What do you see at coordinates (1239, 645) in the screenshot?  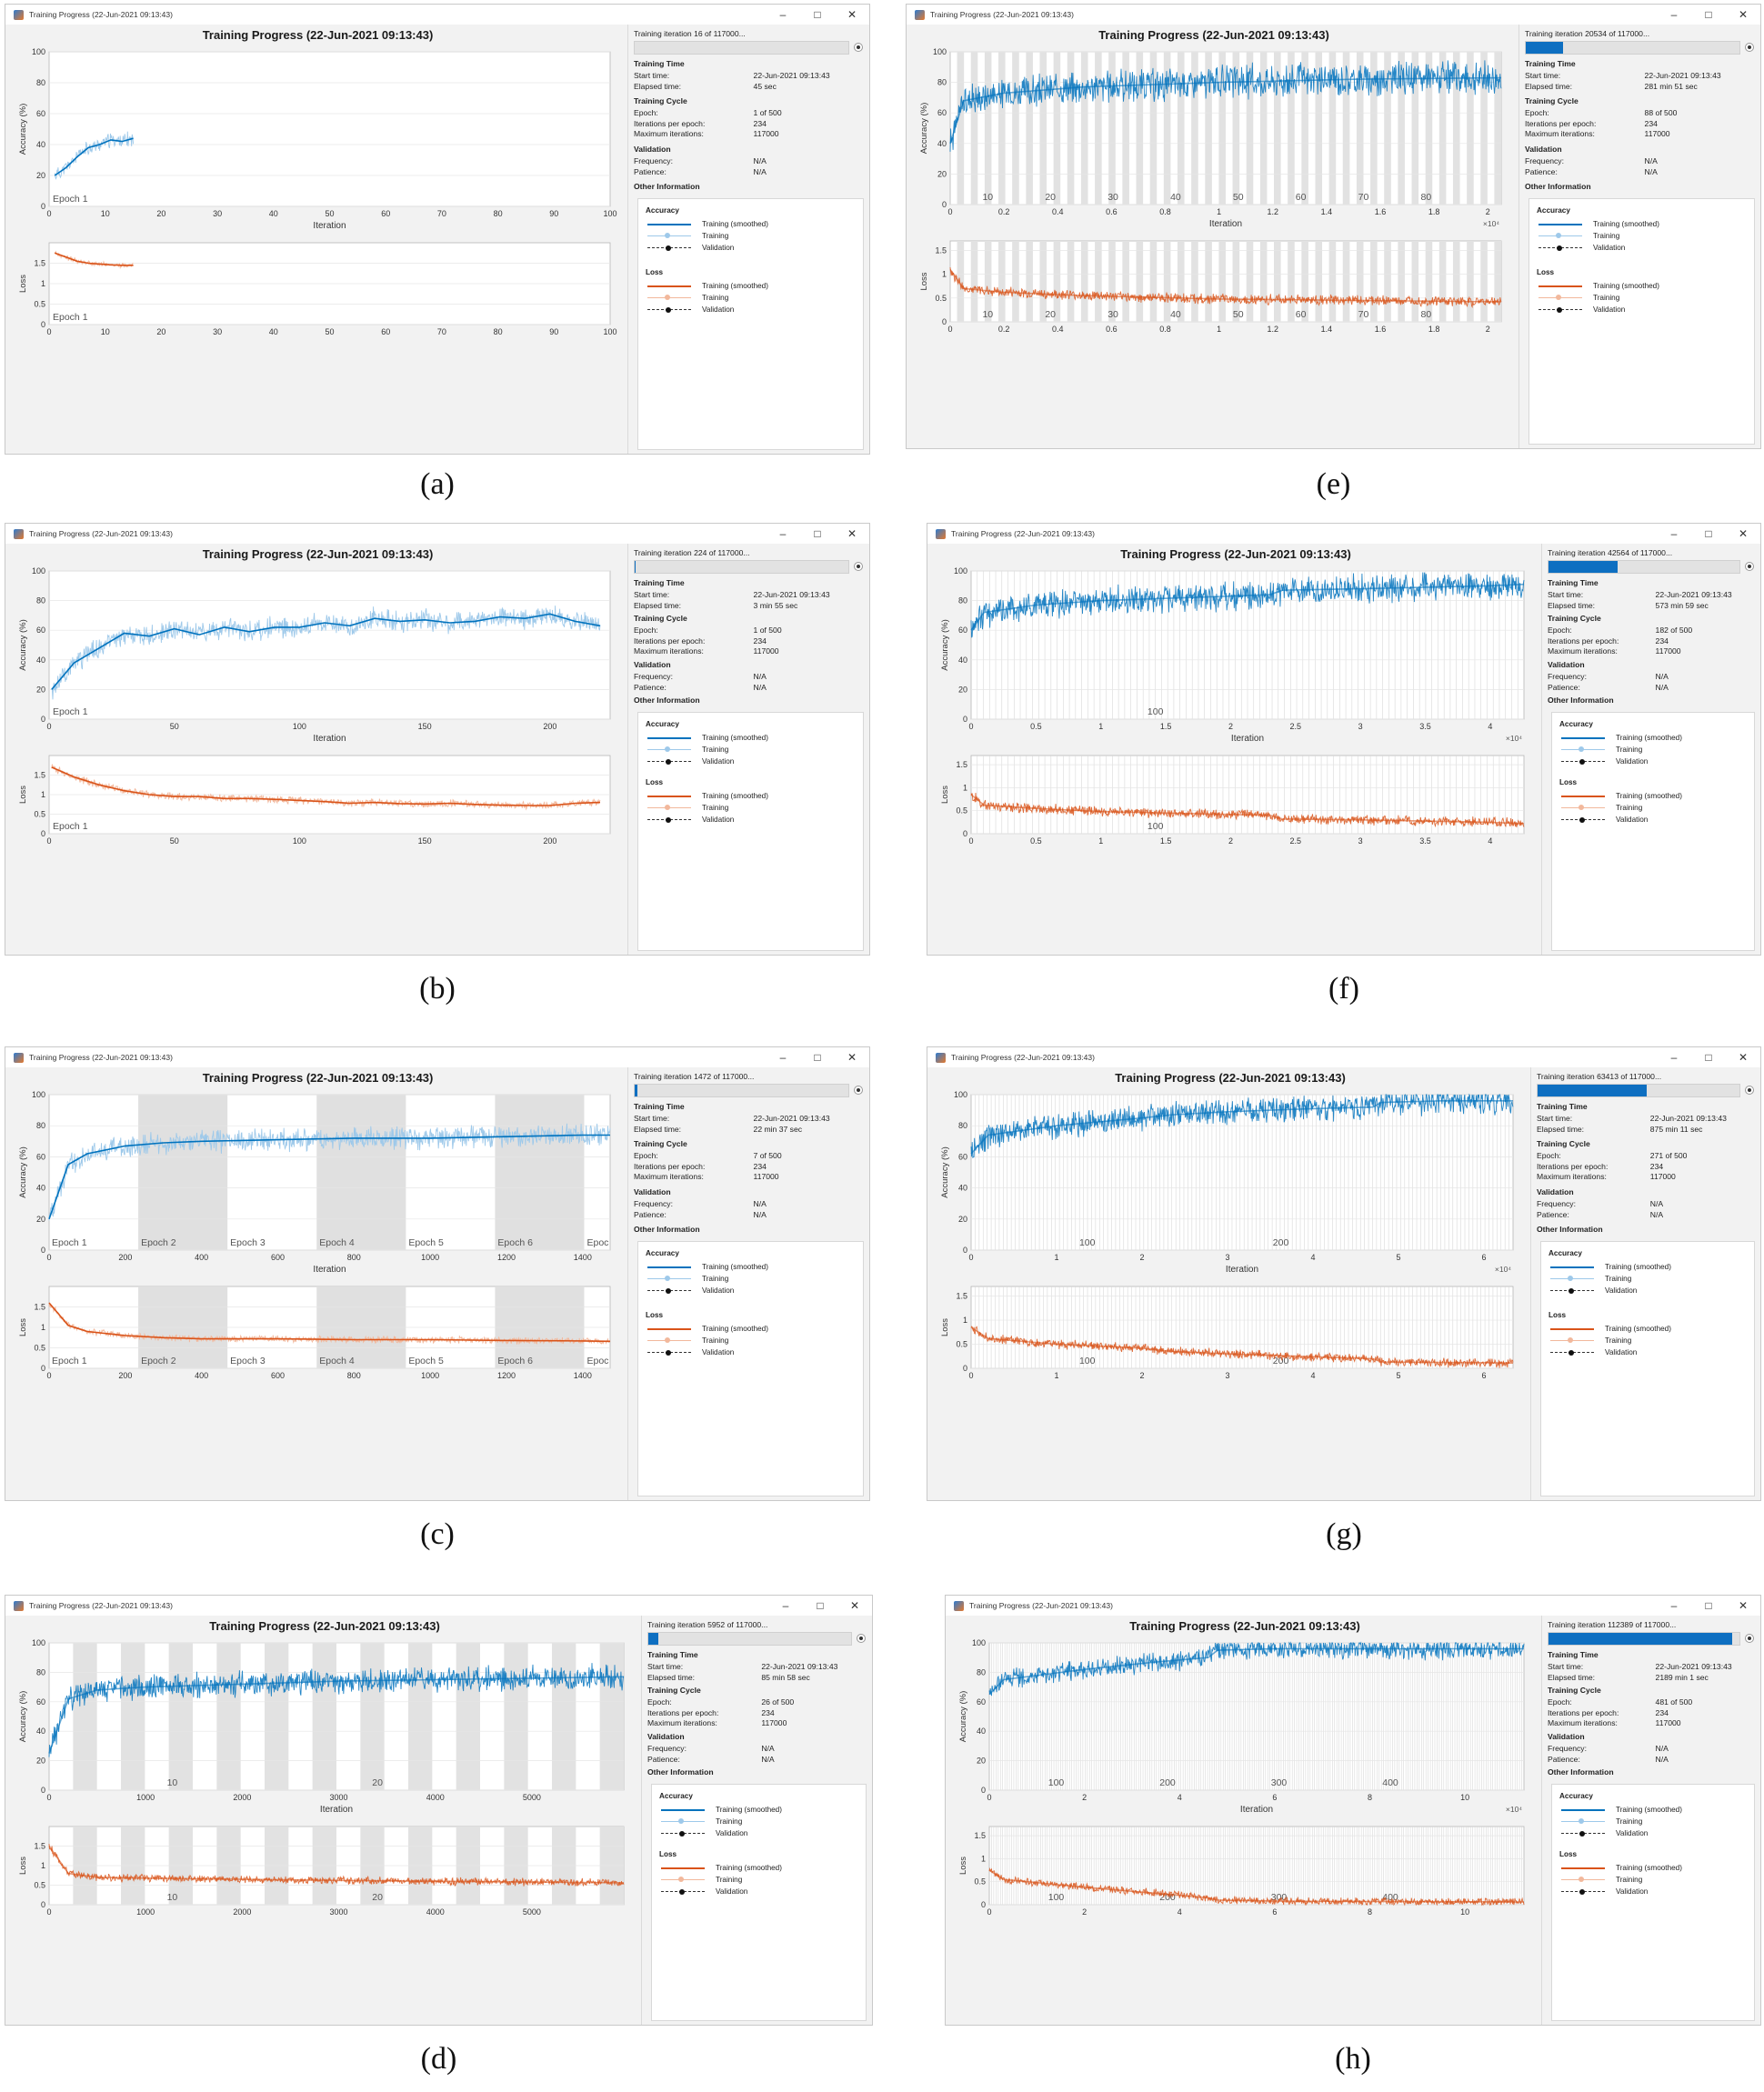 I see `accuracy-y-ticks: 0 20 40 60 80 100` at bounding box center [1239, 645].